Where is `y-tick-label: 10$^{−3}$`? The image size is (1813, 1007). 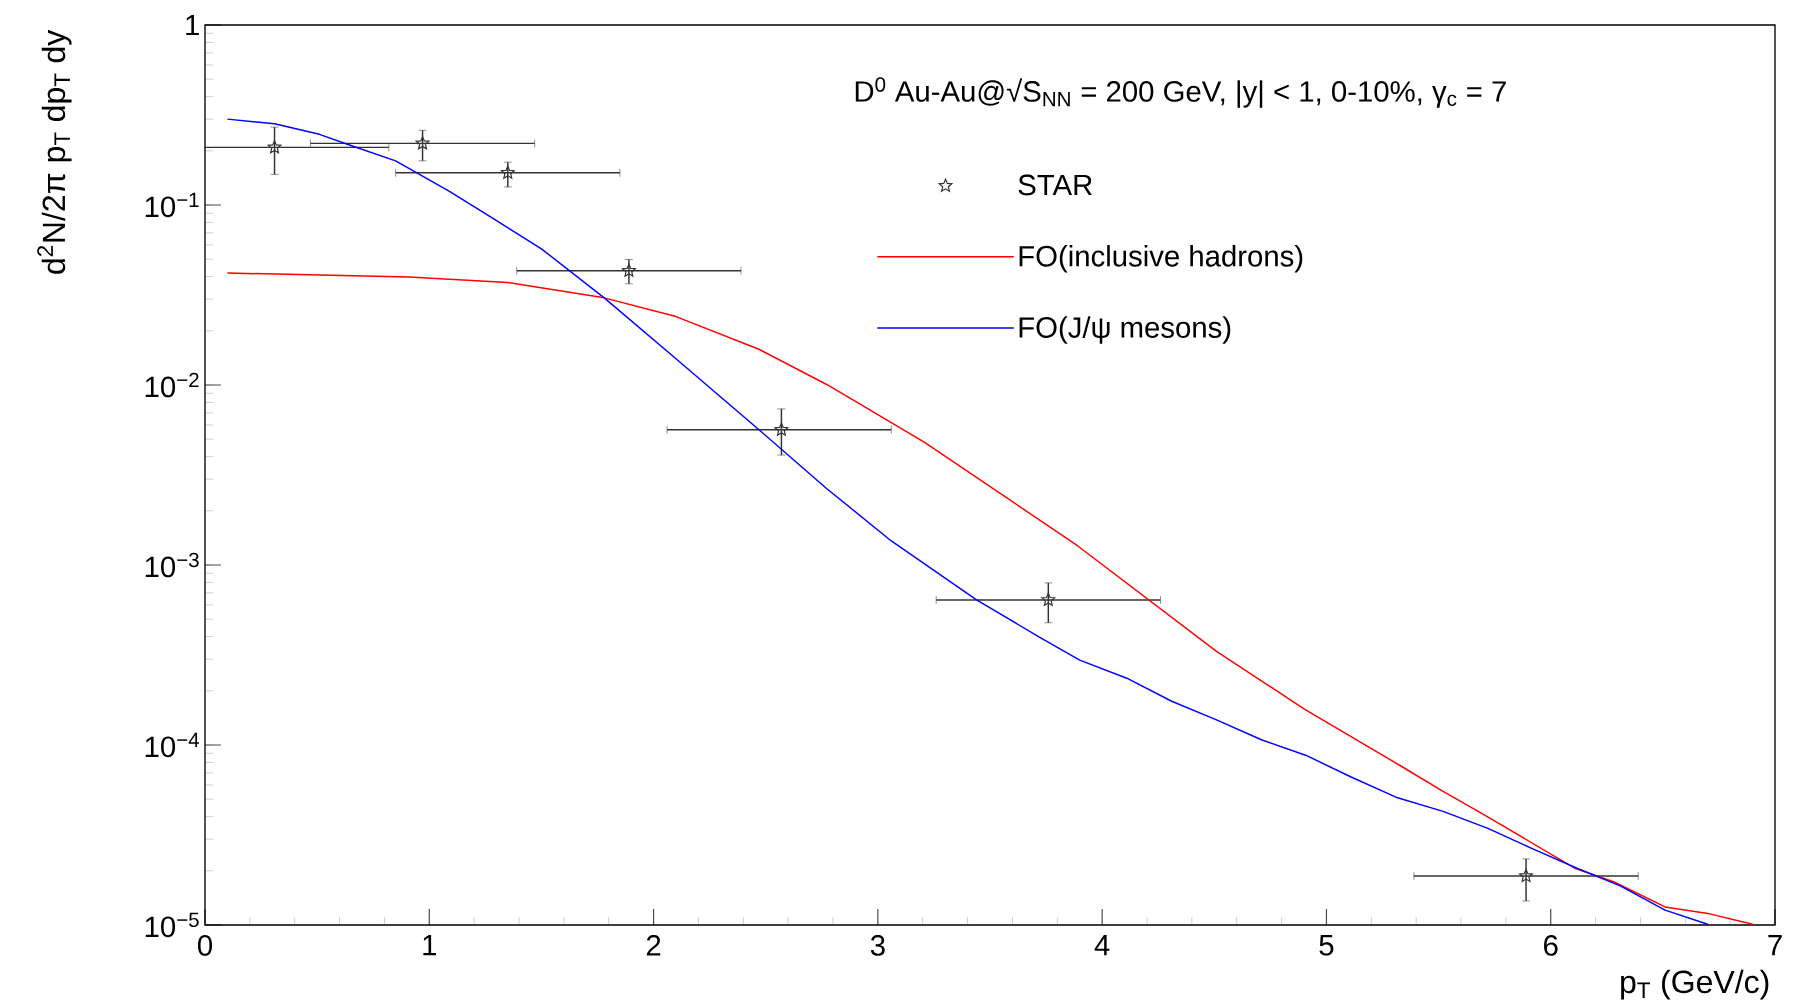
y-tick-label: 10$^{−3}$ is located at coordinates (172, 565).